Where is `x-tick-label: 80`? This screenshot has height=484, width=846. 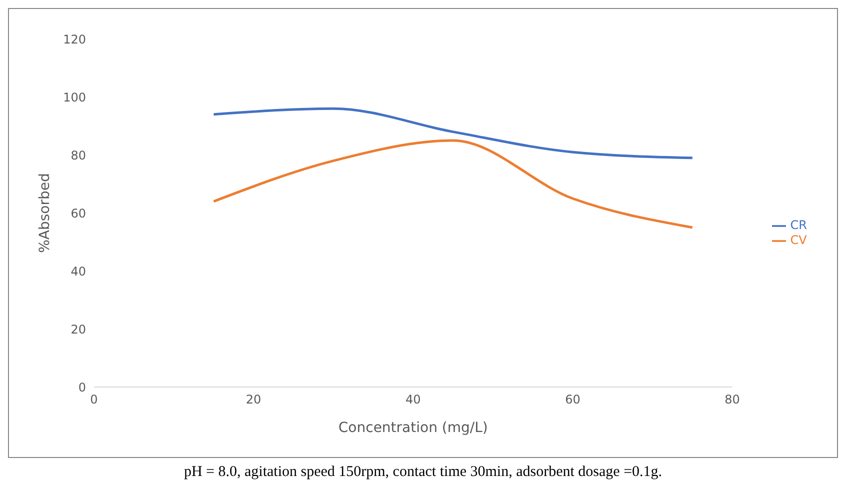 x-tick-label: 80 is located at coordinates (732, 399).